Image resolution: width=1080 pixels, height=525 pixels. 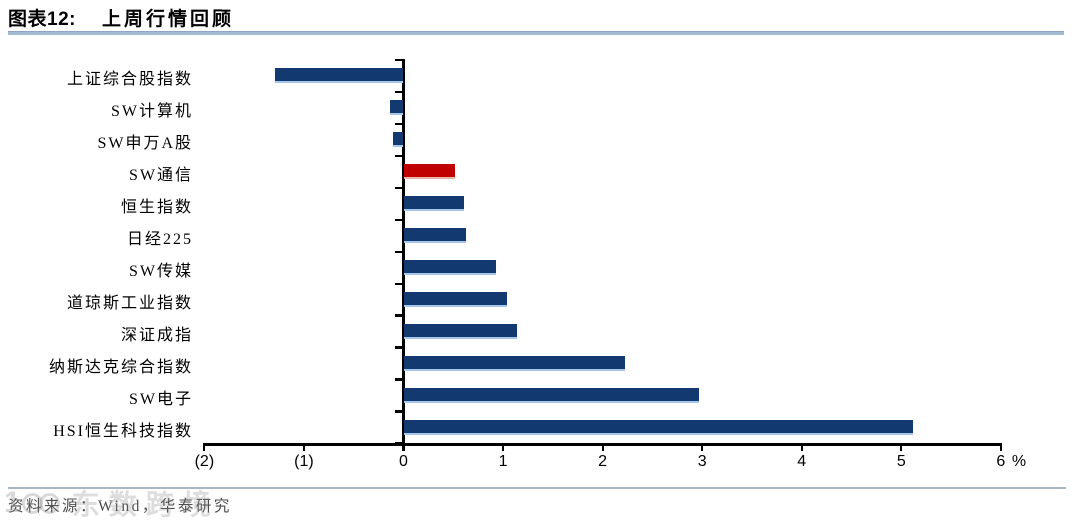 I want to click on category-label: 上证综合股指数, so click(x=129, y=79).